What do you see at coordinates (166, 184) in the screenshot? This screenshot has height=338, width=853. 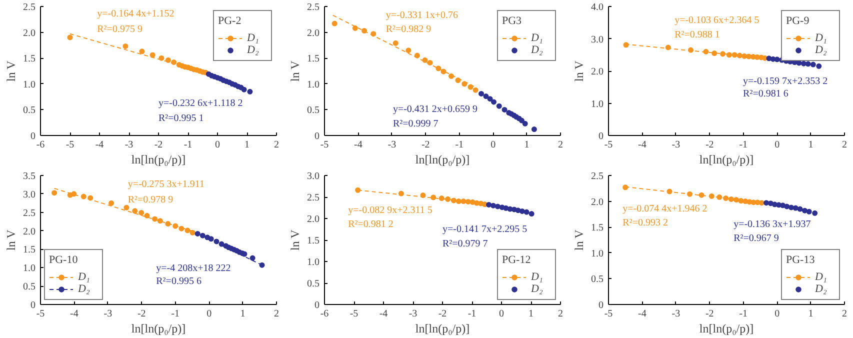 I see `annotation: y=-0.275 3x+1.911` at bounding box center [166, 184].